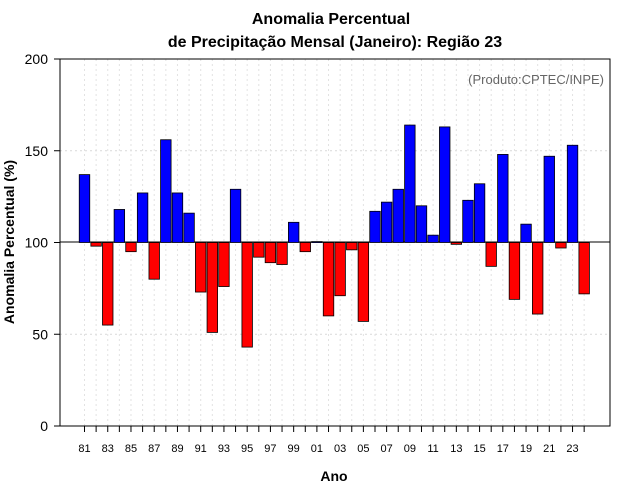  I want to click on x-tick-label: 13, so click(456, 449).